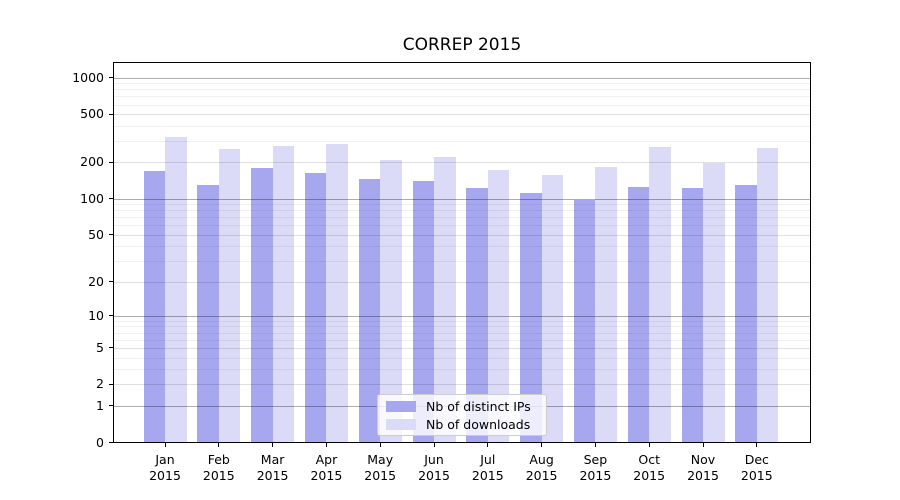 This screenshot has width=900, height=500. I want to click on y-tick-label-200: 200, so click(92, 162).